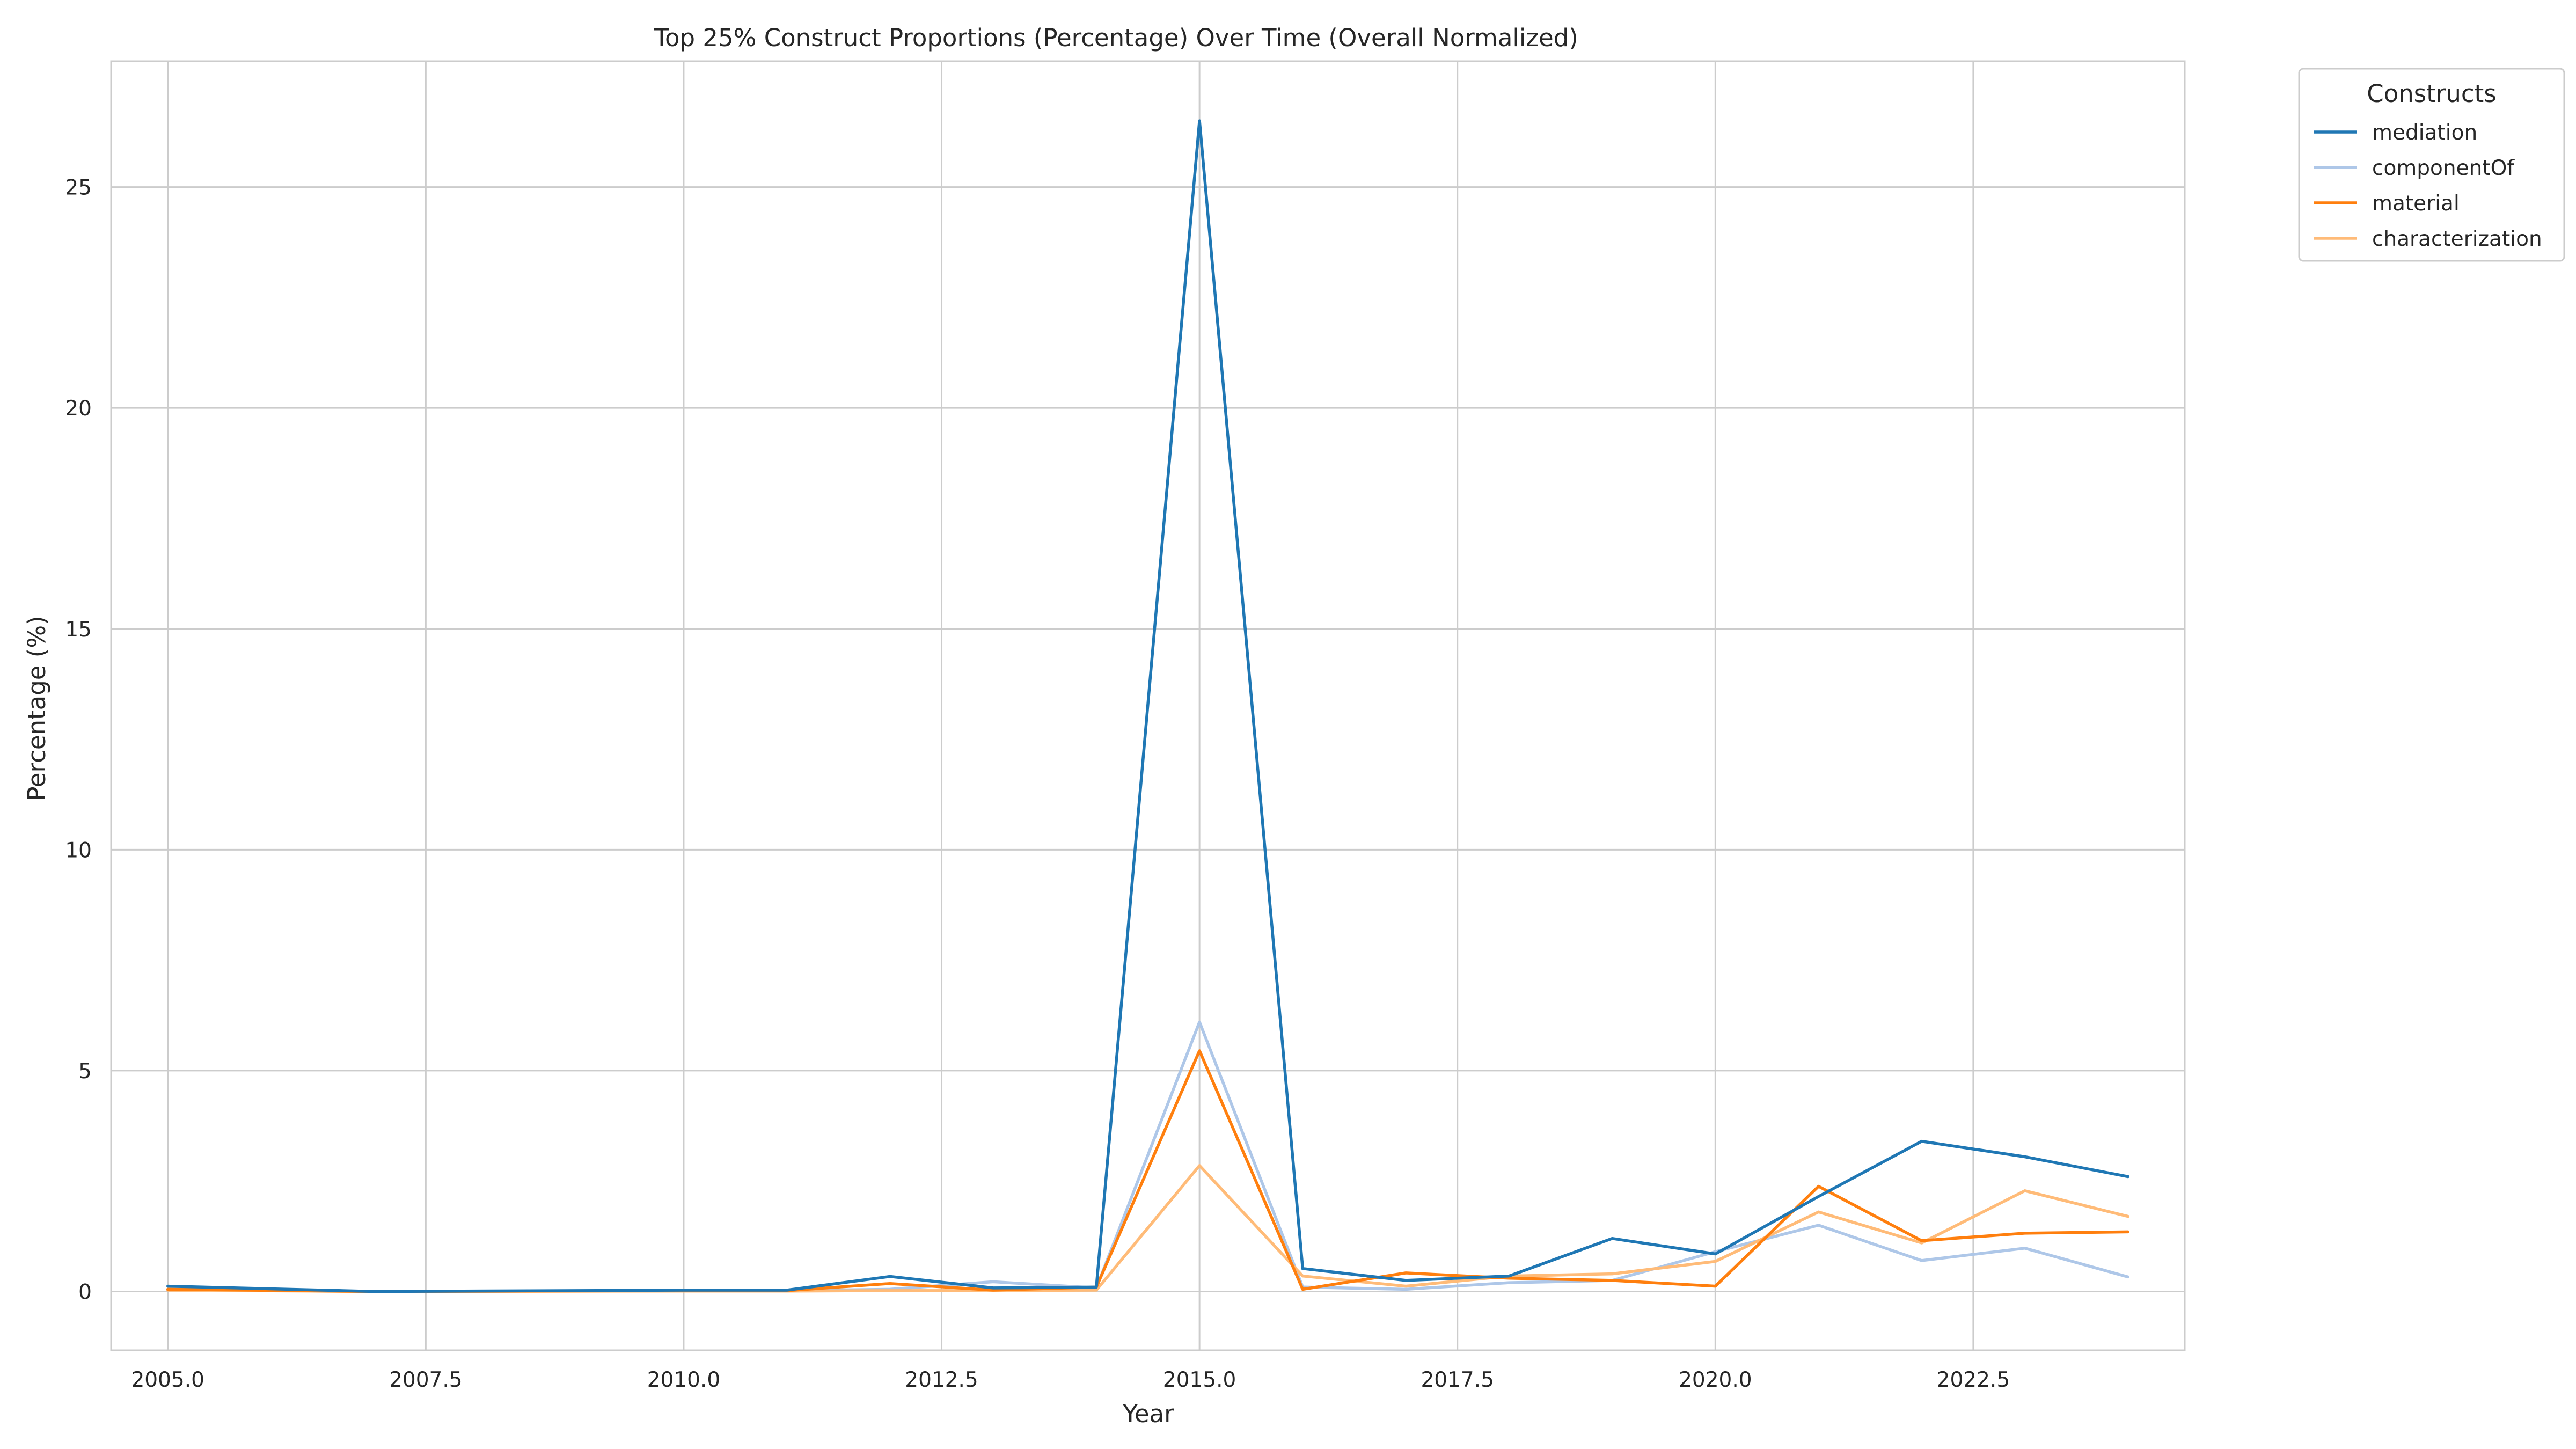 The width and height of the screenshot is (2576, 1449). Describe the element at coordinates (167, 1380) in the screenshot. I see `x-tick-label: 2005.0` at that location.